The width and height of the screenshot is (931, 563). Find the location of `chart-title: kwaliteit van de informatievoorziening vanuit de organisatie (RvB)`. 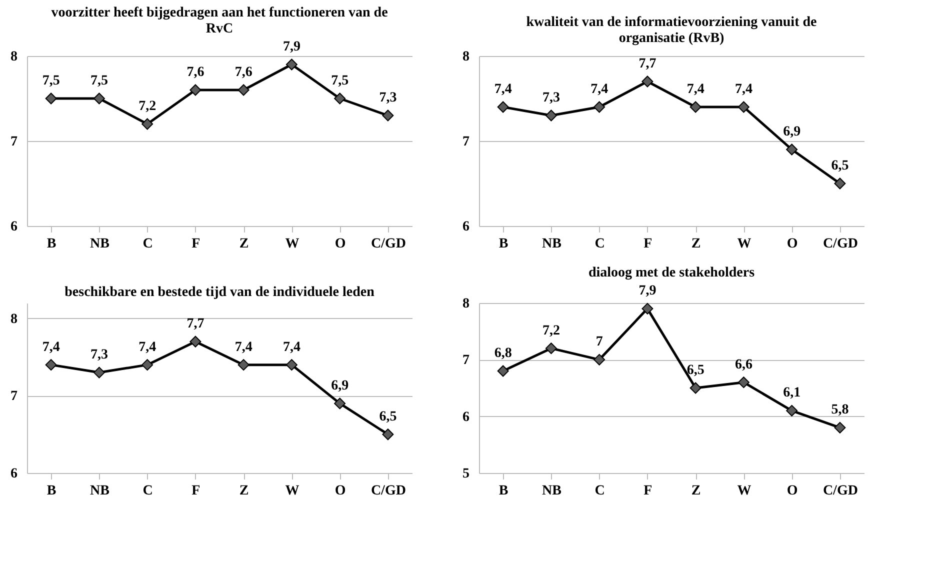

chart-title: kwaliteit van de informatievoorziening vanuit de organisatie (RvB) is located at coordinates (671, 30).